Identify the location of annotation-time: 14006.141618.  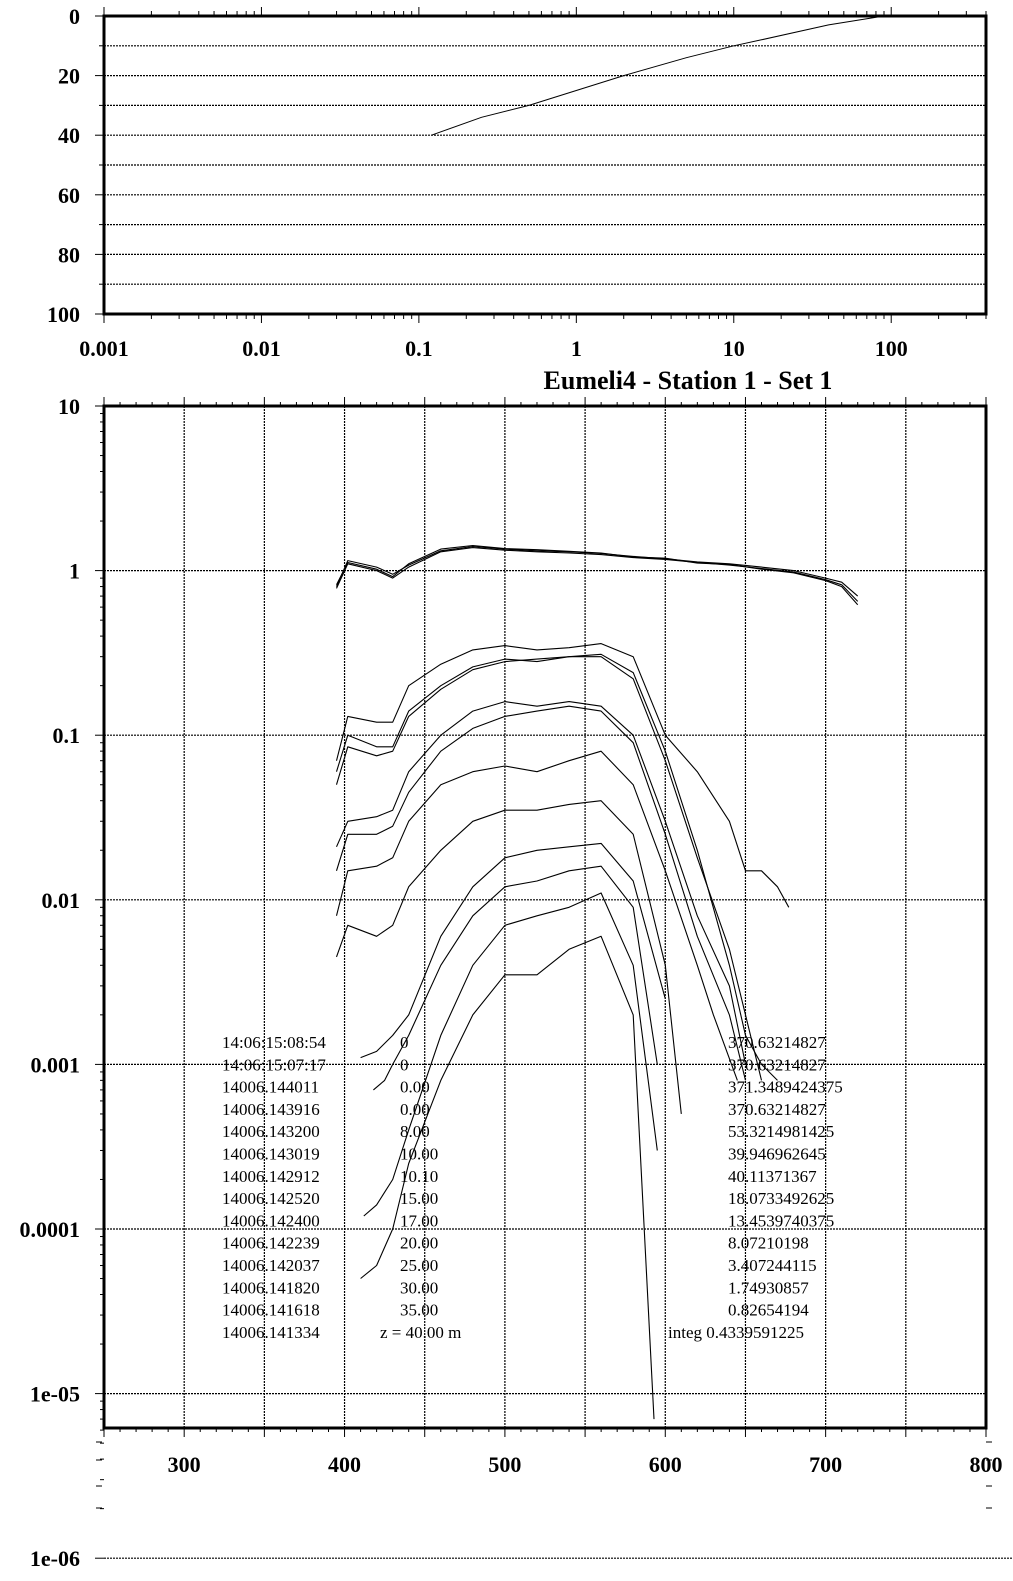
(271, 1310).